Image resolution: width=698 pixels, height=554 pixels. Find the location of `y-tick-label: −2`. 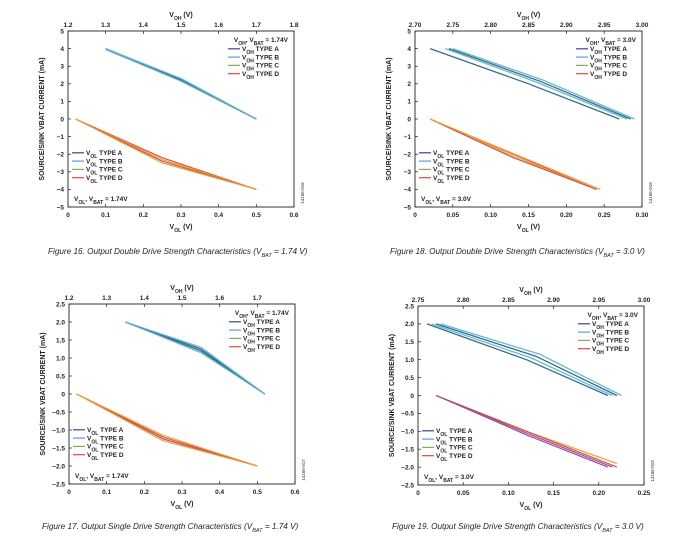

y-tick-label: −2 is located at coordinates (61, 155).